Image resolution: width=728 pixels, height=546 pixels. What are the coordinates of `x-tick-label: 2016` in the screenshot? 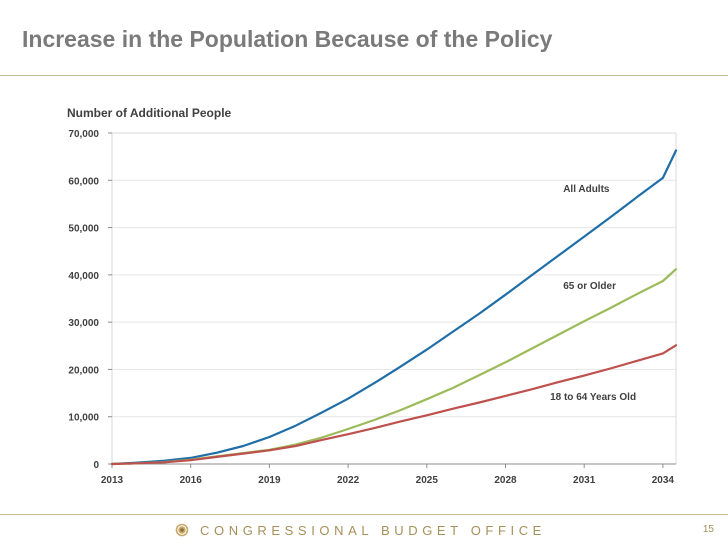 It's located at (191, 480).